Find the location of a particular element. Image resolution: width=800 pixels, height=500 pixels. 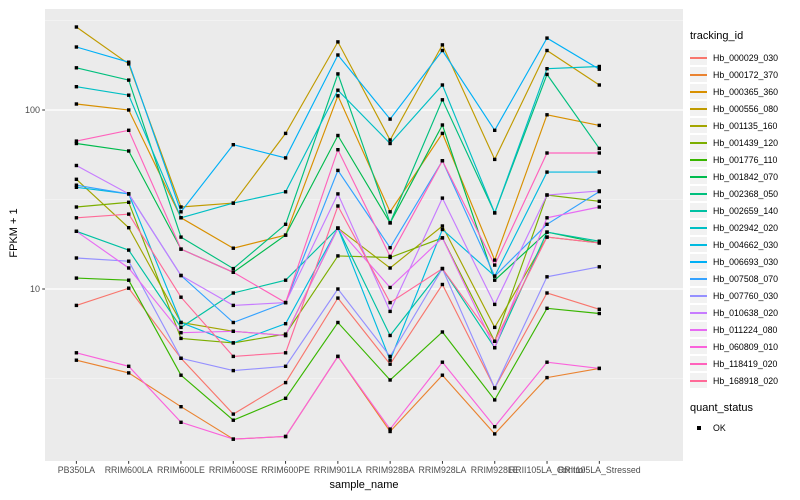

y-axis-title: FPKM + 1 is located at coordinates (14, 233).